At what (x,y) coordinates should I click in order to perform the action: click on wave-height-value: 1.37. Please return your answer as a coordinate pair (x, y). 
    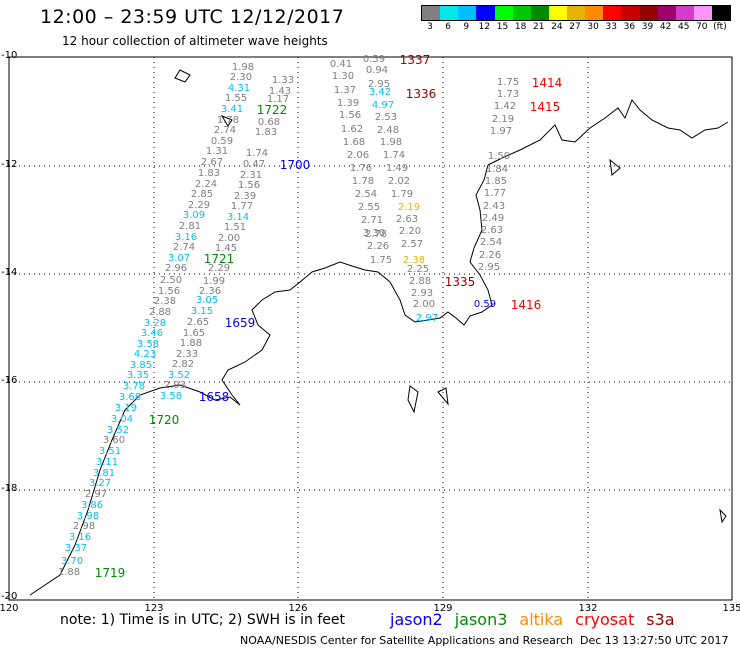
    Looking at the image, I should click on (345, 90).